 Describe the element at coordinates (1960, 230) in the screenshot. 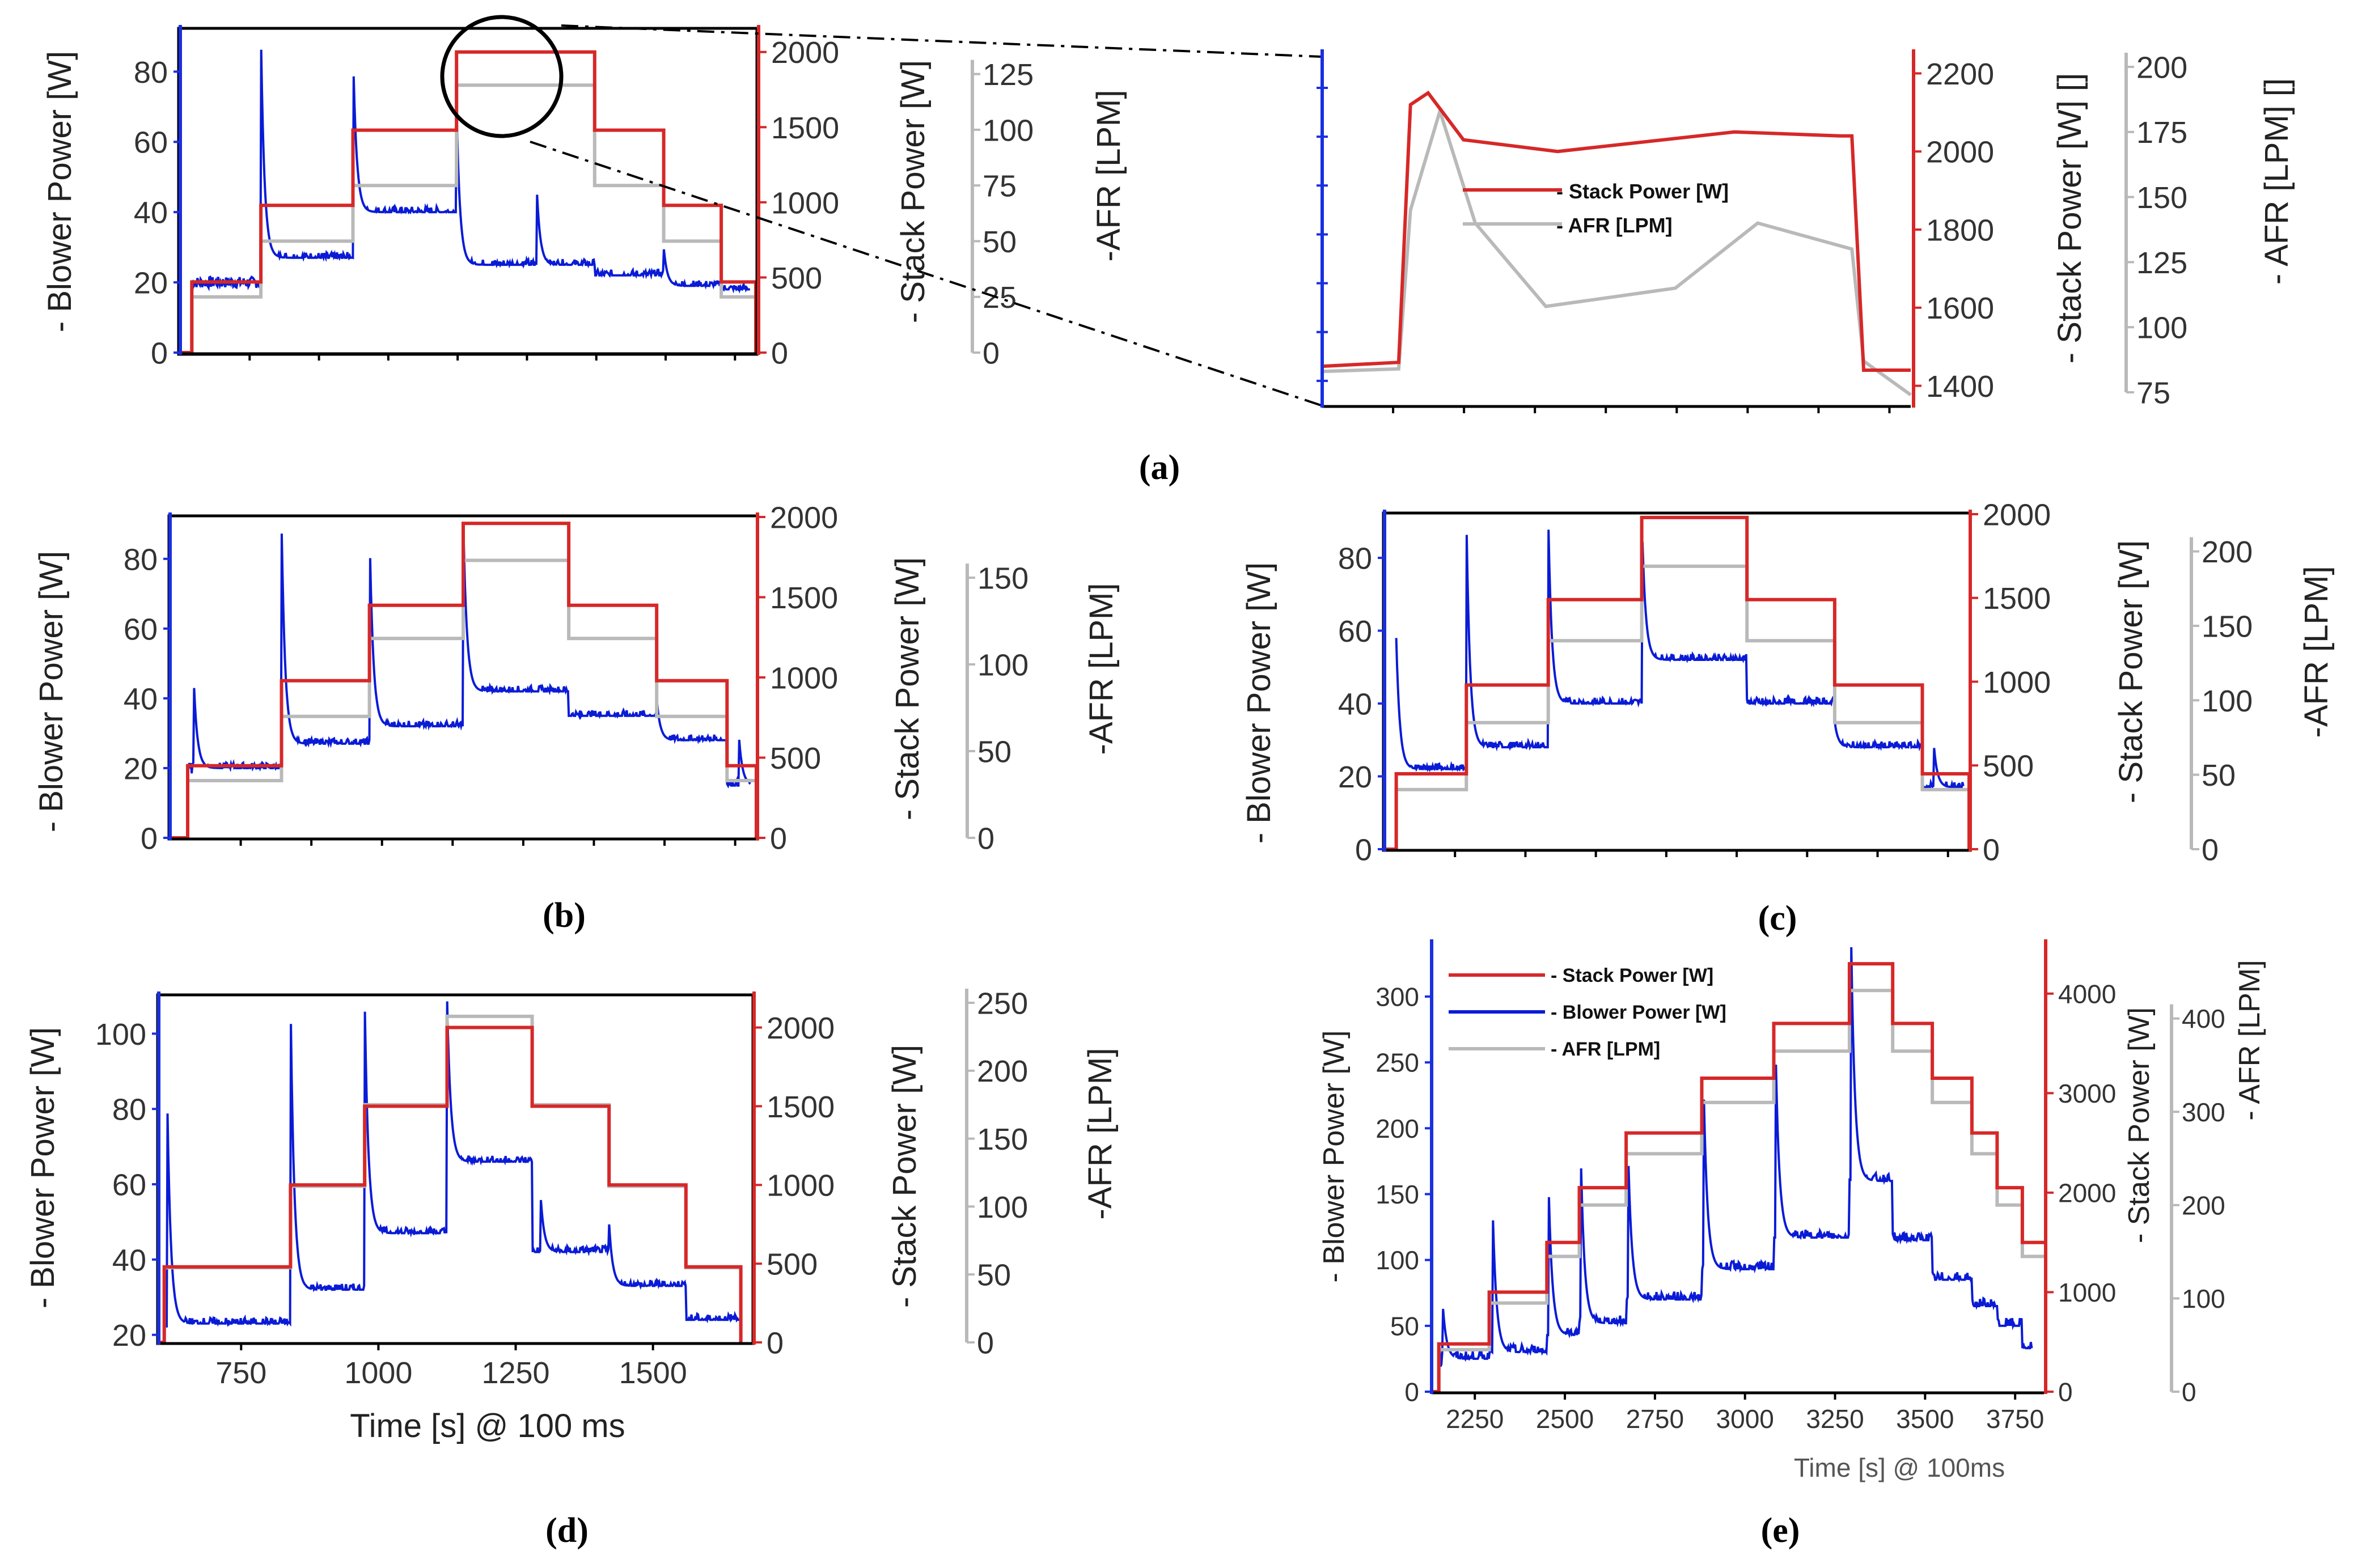

I see `stack-tick-label: 1800` at that location.